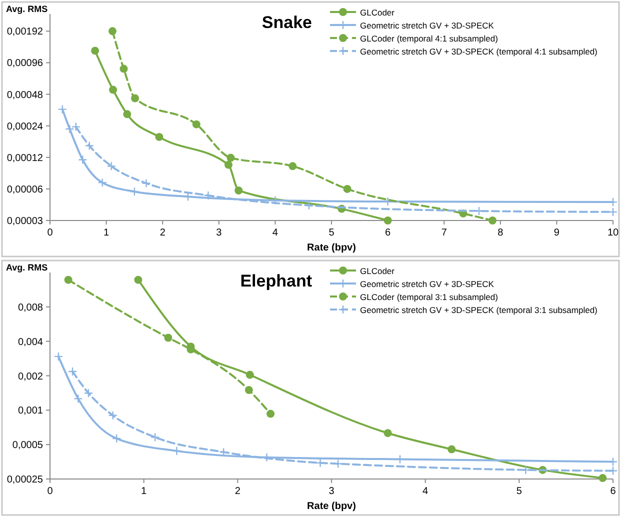  Describe the element at coordinates (25, 190) in the screenshot. I see `y-tick-label: 0,00006` at that location.